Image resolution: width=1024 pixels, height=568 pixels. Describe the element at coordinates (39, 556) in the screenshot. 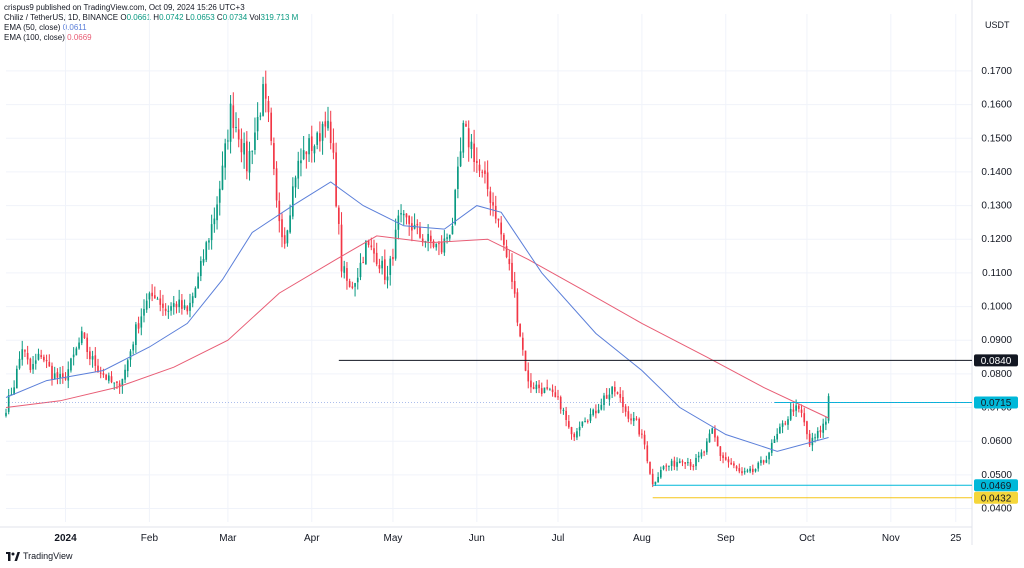

I see `tradingview-brand: TradingView` at that location.